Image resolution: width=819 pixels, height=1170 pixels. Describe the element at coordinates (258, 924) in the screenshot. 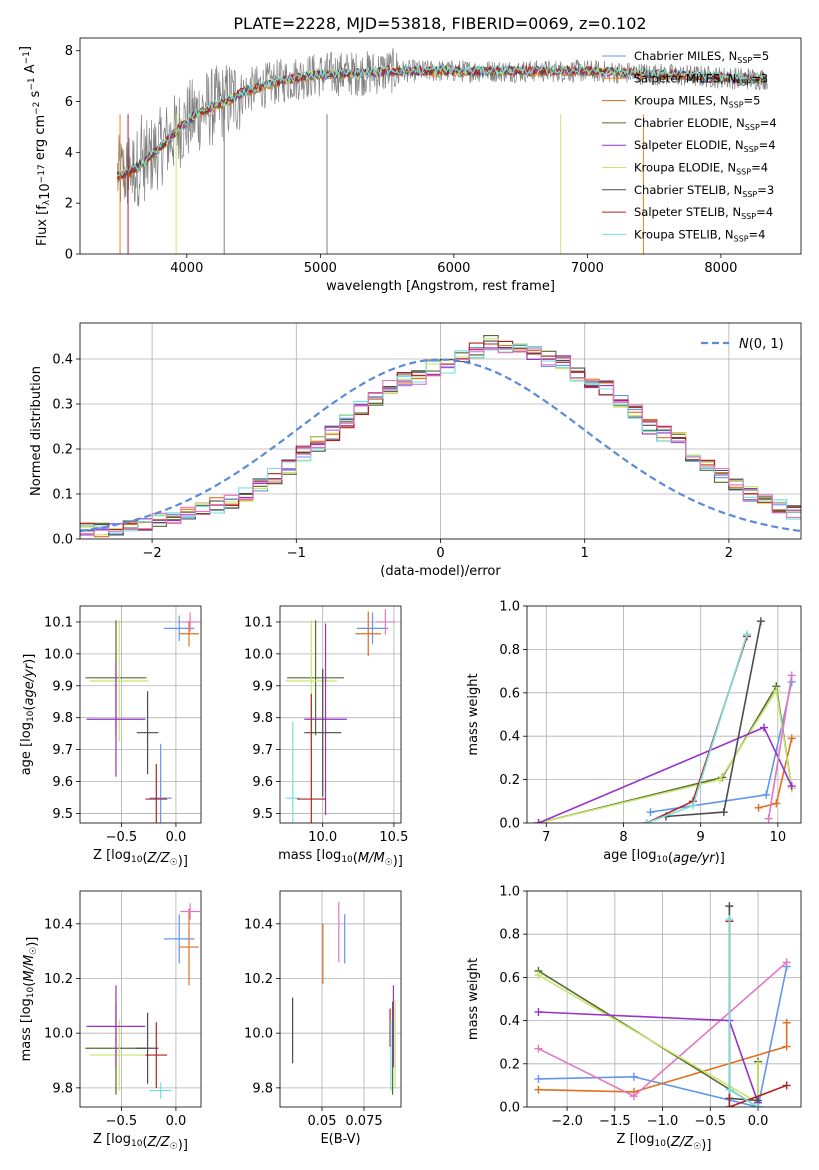

I see `y-tick-label: 10.4` at that location.